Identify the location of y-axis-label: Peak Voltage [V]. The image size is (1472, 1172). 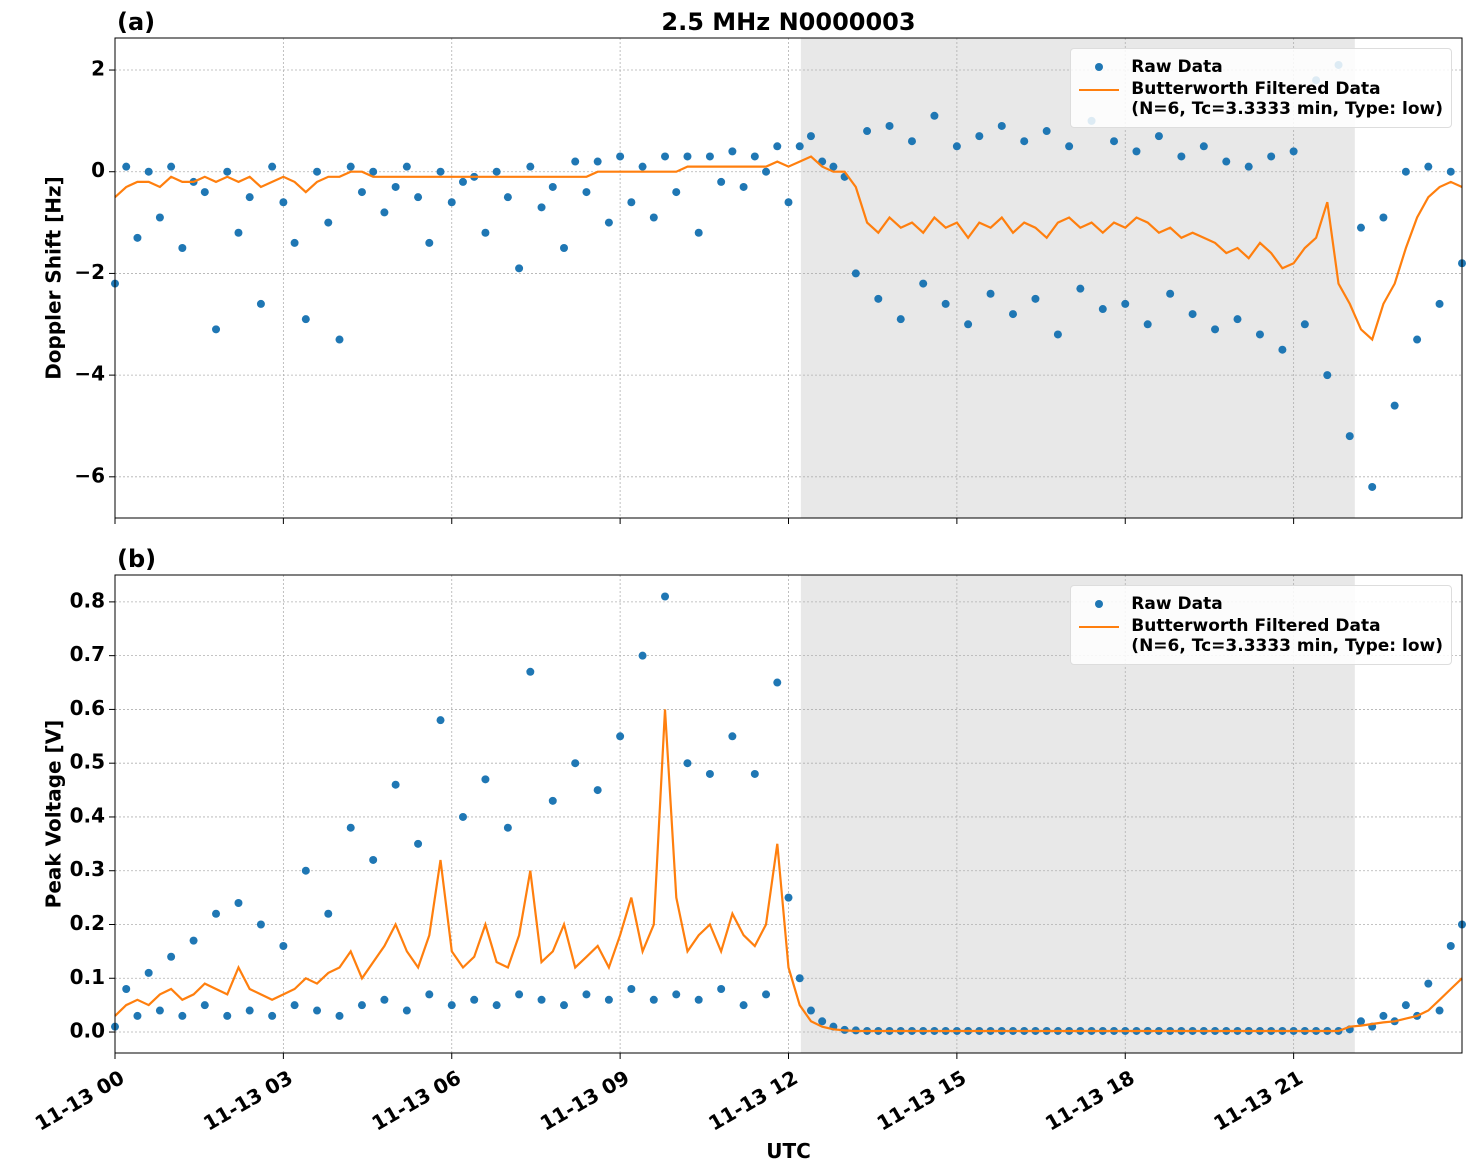
(54, 814).